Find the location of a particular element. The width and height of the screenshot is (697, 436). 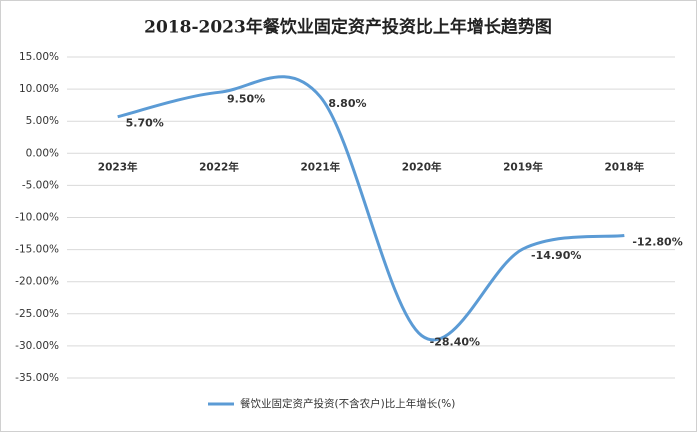

y-tick-label: 10.00% is located at coordinates (39, 89).